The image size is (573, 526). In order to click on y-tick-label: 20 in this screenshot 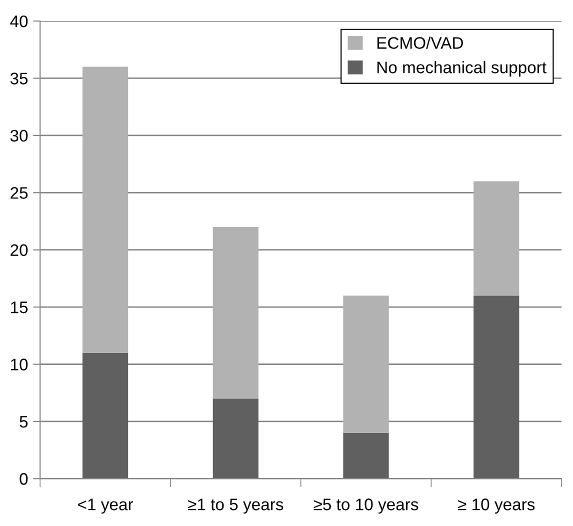, I will do `click(19, 250)`.